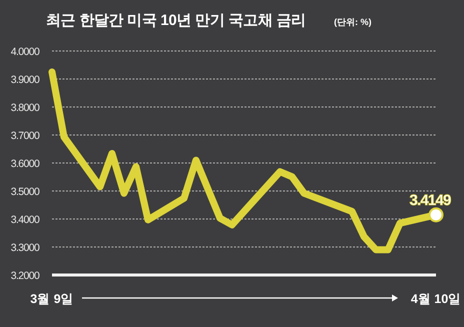 The image size is (464, 327). Describe the element at coordinates (436, 299) in the screenshot. I see `x-tick-label: 4월 10일` at that location.